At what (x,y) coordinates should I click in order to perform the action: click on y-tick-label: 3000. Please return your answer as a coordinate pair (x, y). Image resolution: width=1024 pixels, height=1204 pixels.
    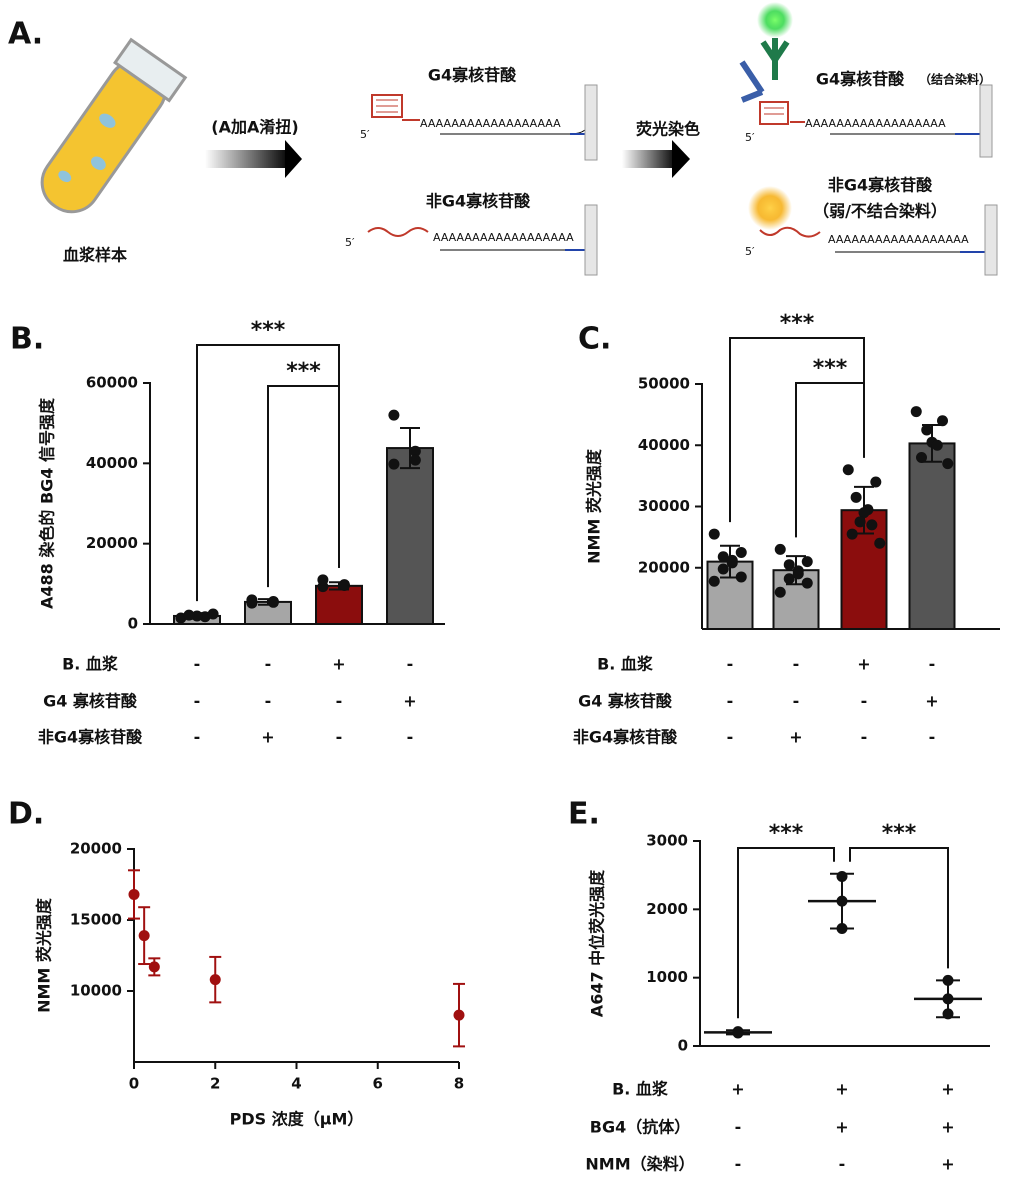
    Looking at the image, I should click on (667, 841).